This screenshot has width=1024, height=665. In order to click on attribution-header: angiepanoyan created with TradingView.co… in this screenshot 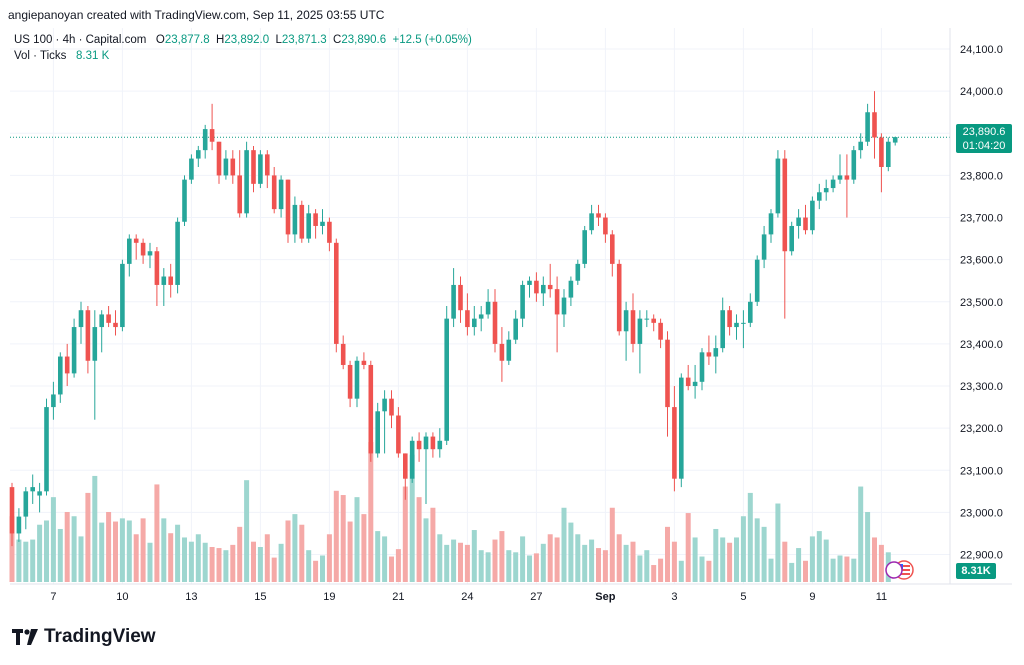, I will do `click(196, 15)`.